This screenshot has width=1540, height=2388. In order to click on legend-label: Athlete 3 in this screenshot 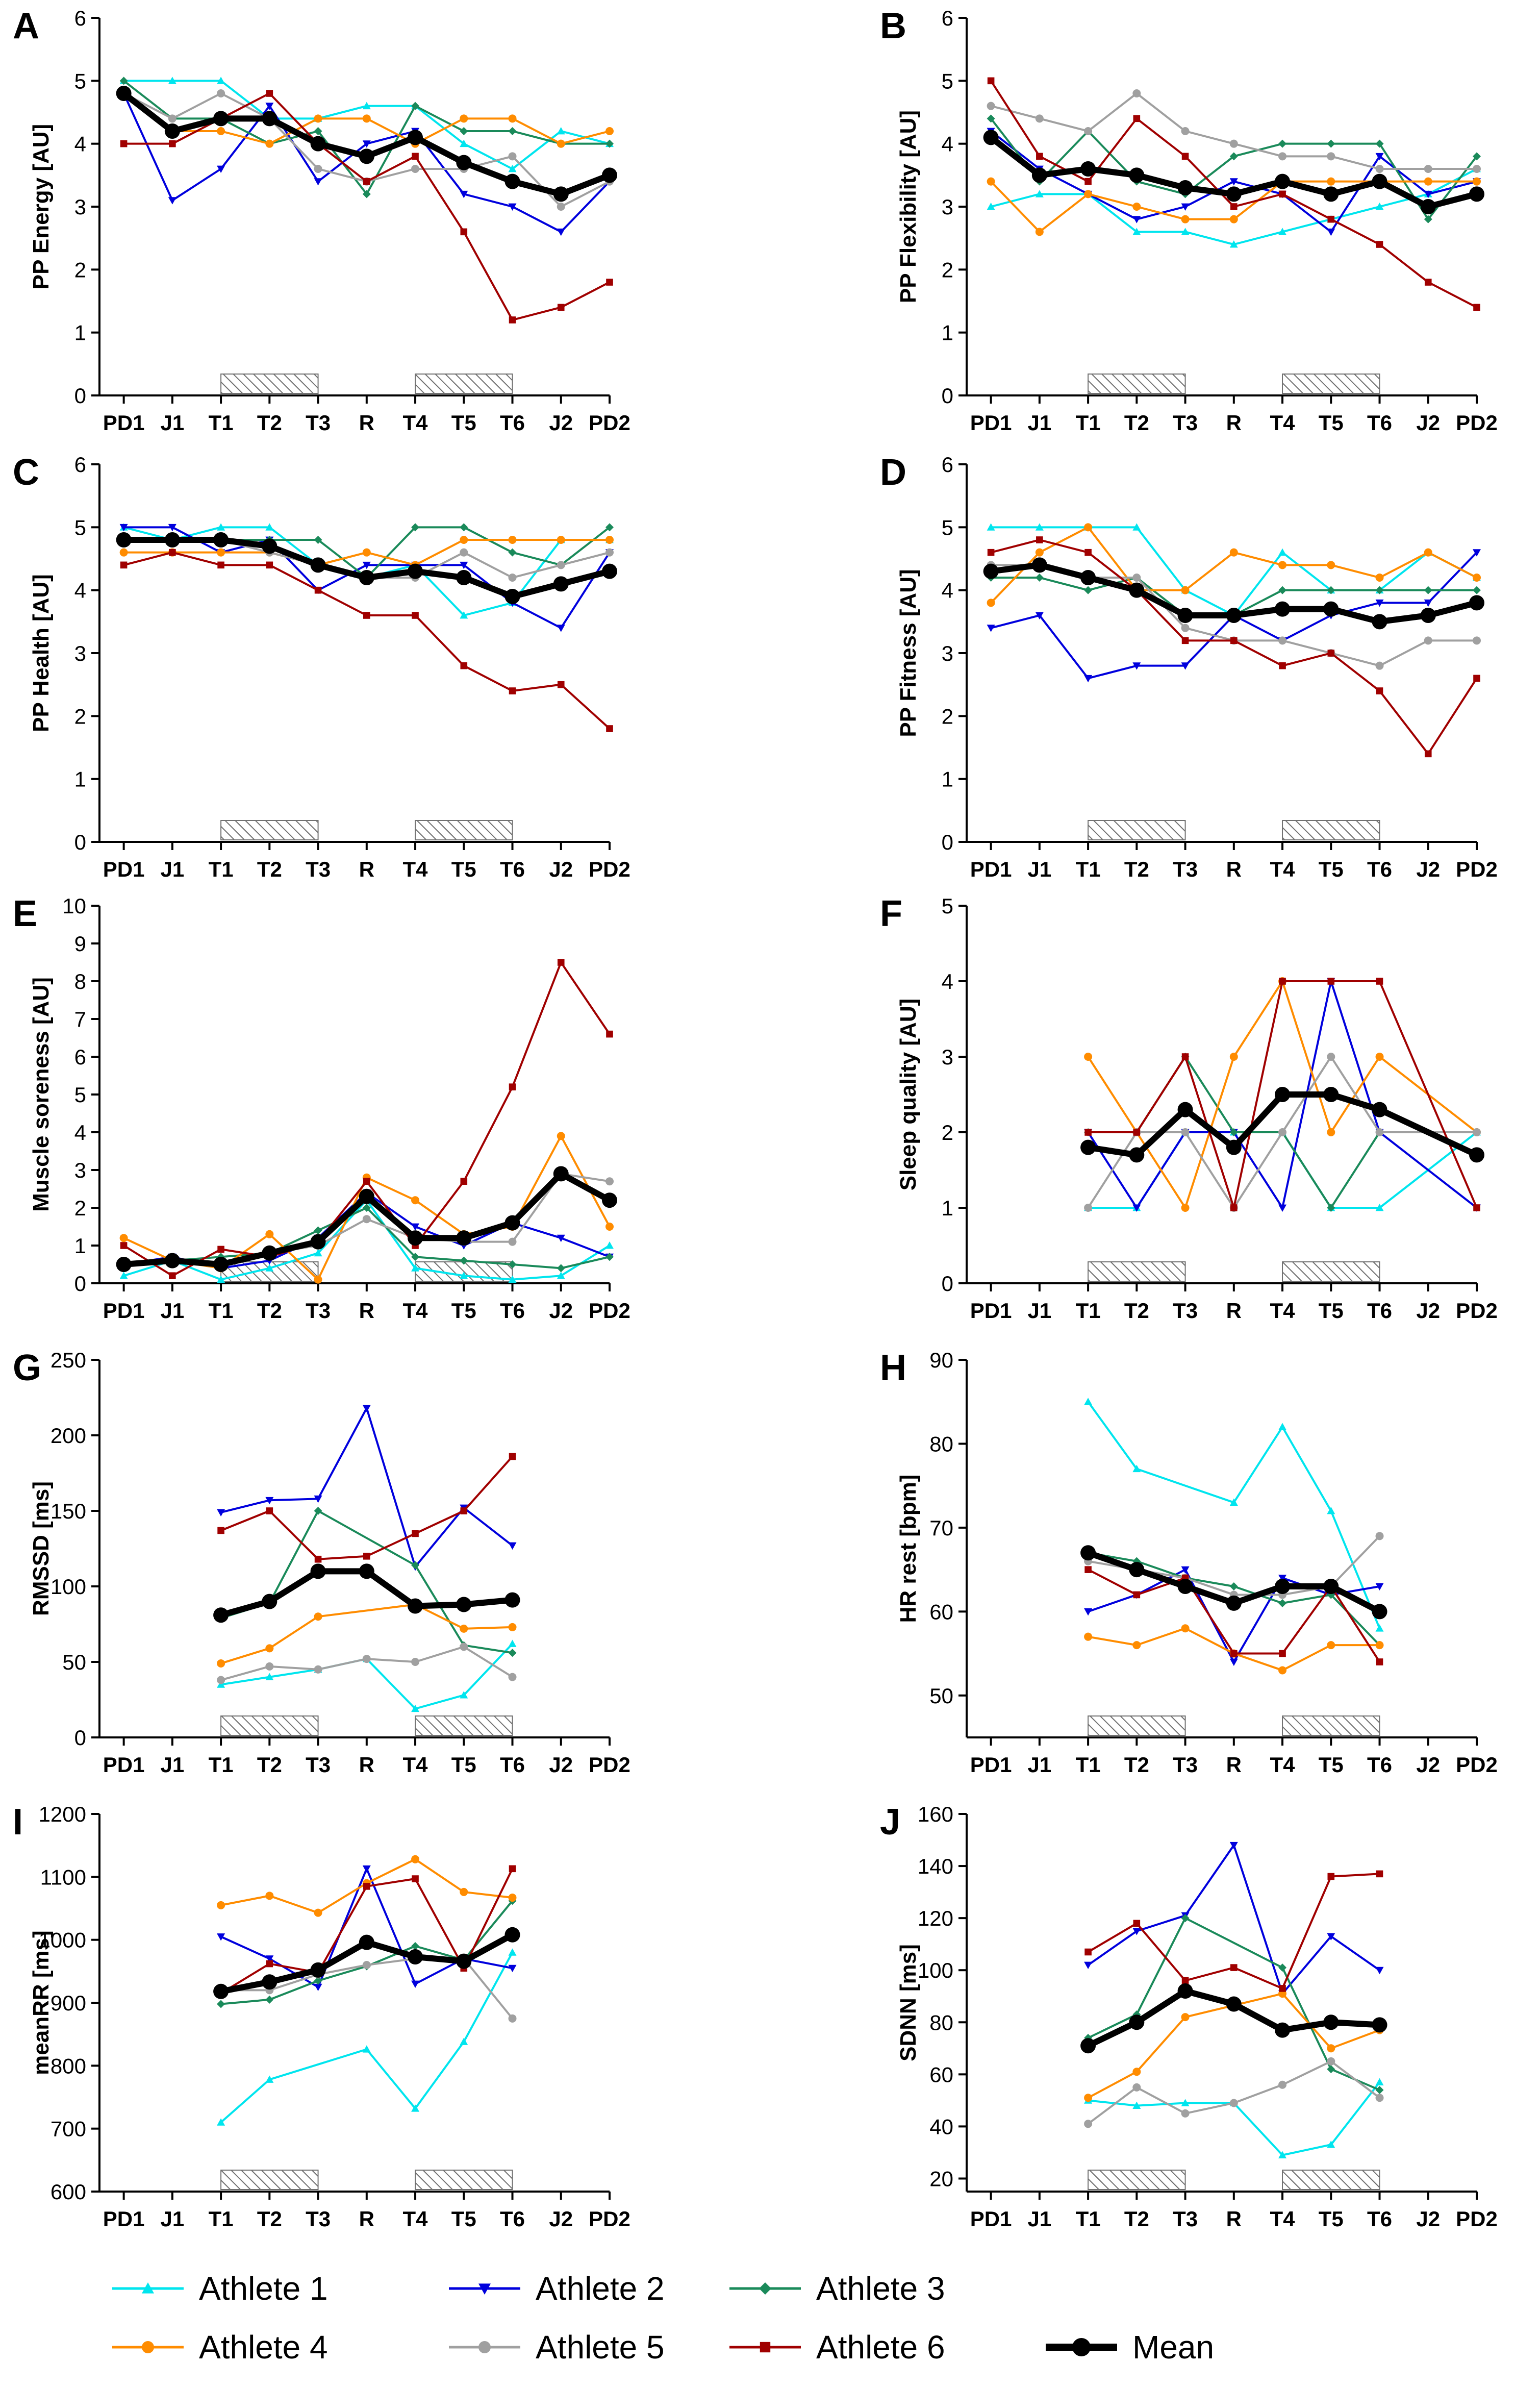, I will do `click(880, 2288)`.